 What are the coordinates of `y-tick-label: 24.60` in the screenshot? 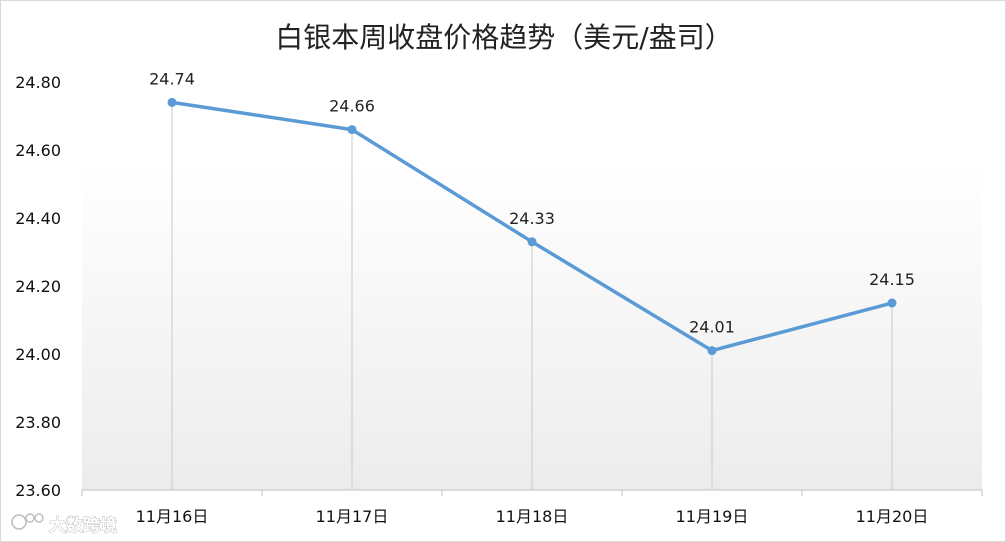 It's located at (38, 150).